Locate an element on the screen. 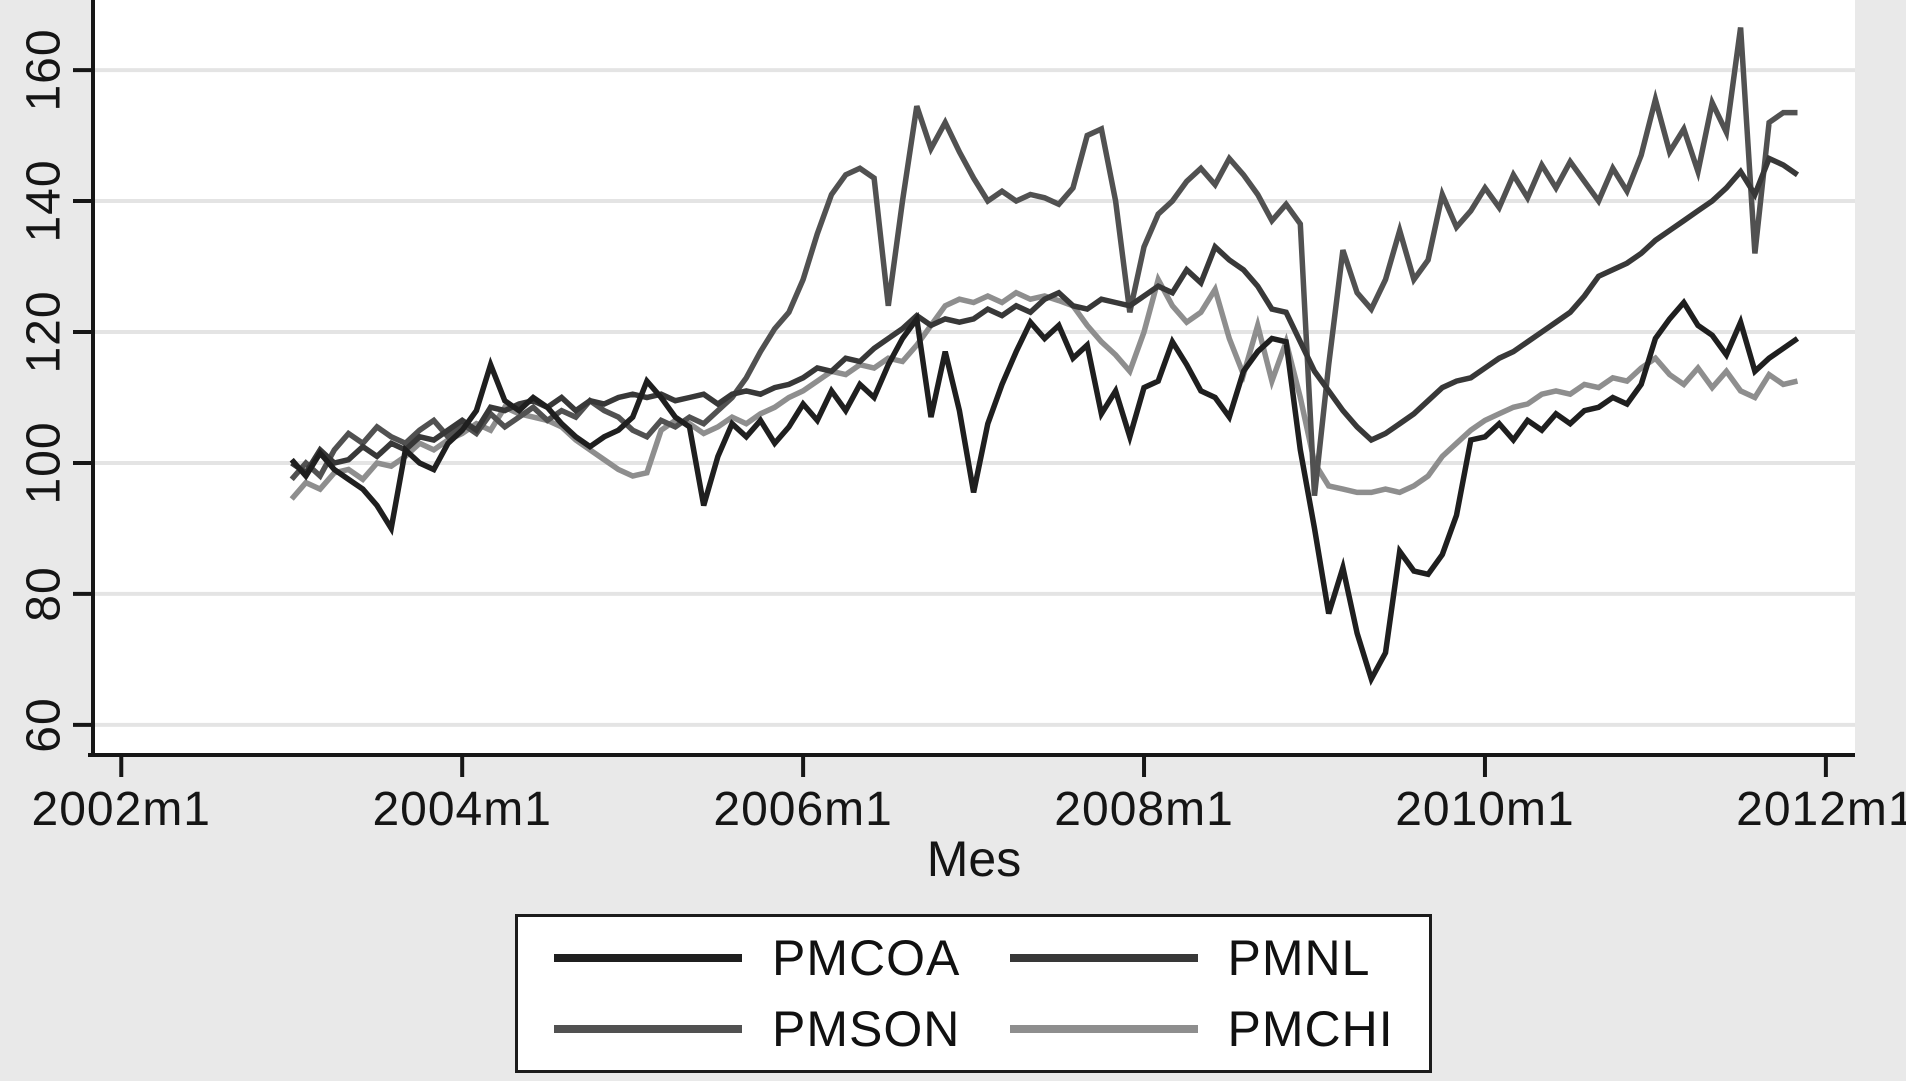  x-tick-label-2012m1: 2012m1 is located at coordinates (1821, 809).